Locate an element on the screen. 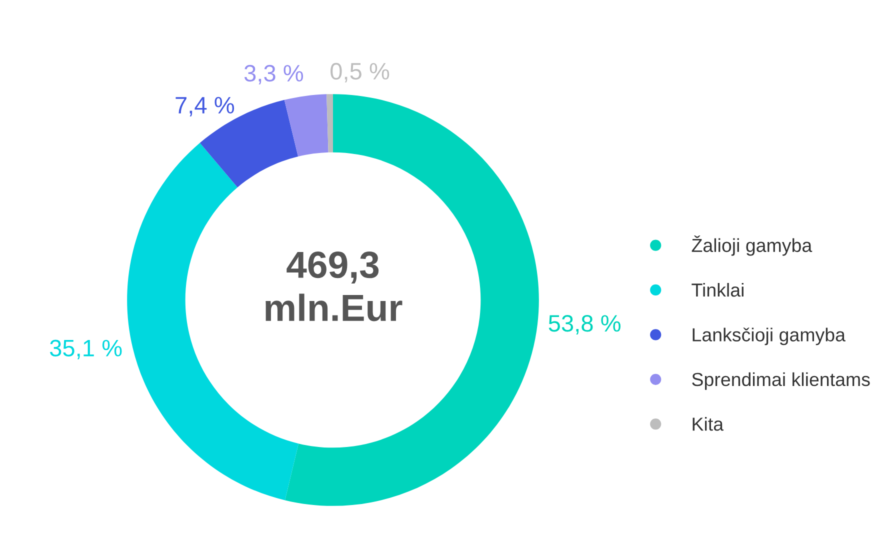 The width and height of the screenshot is (892, 545). legend-label: Žalioji gamyba is located at coordinates (752, 246).